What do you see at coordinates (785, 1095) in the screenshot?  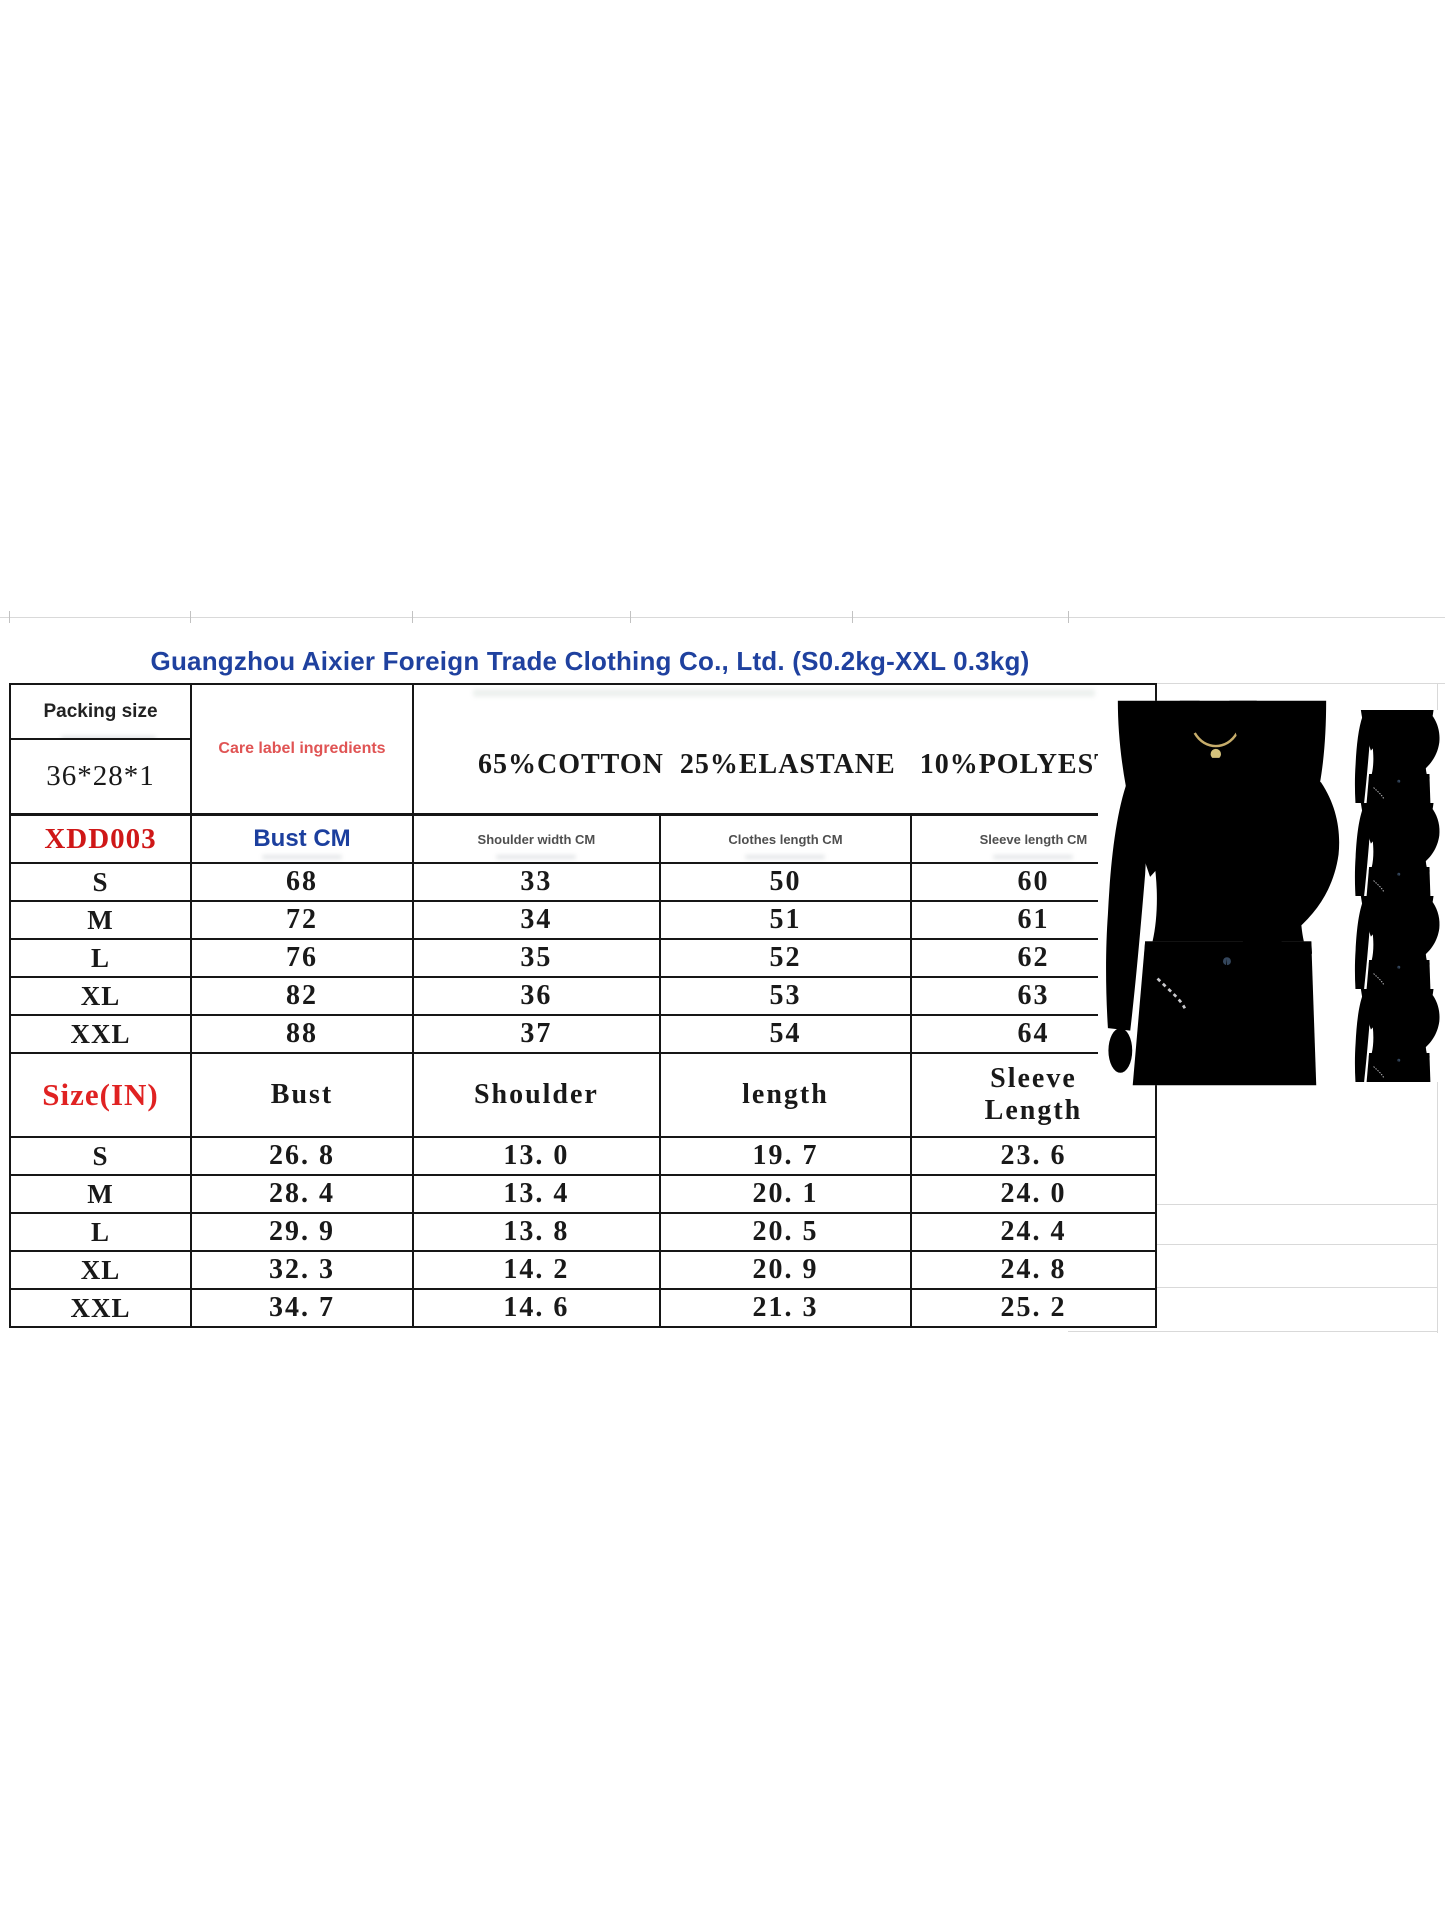 I see `header-length-in: length` at bounding box center [785, 1095].